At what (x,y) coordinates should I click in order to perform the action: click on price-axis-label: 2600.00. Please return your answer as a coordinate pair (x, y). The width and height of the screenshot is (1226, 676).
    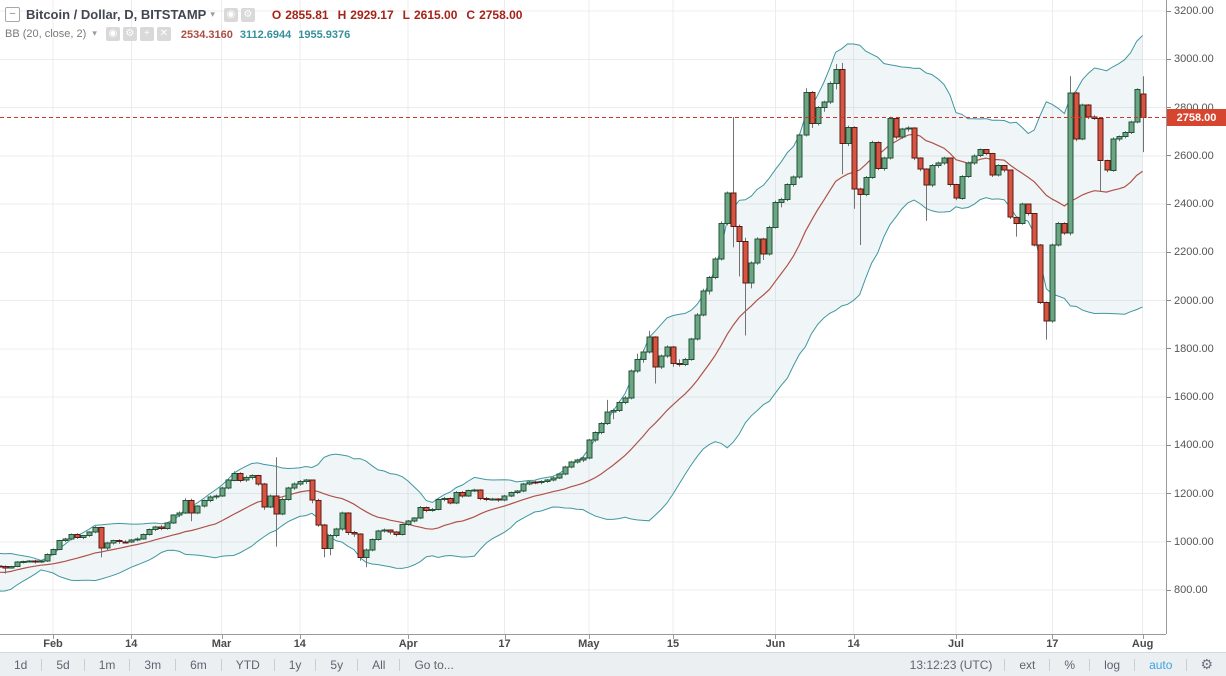
    Looking at the image, I should click on (1190, 156).